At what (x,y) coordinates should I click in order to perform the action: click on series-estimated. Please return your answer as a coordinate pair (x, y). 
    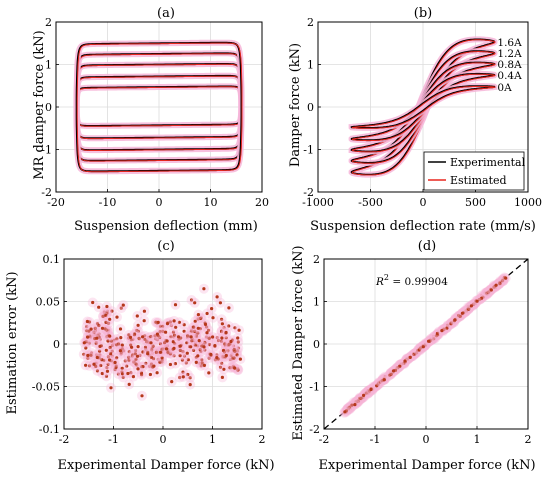
    Looking at the image, I should click on (423, 107).